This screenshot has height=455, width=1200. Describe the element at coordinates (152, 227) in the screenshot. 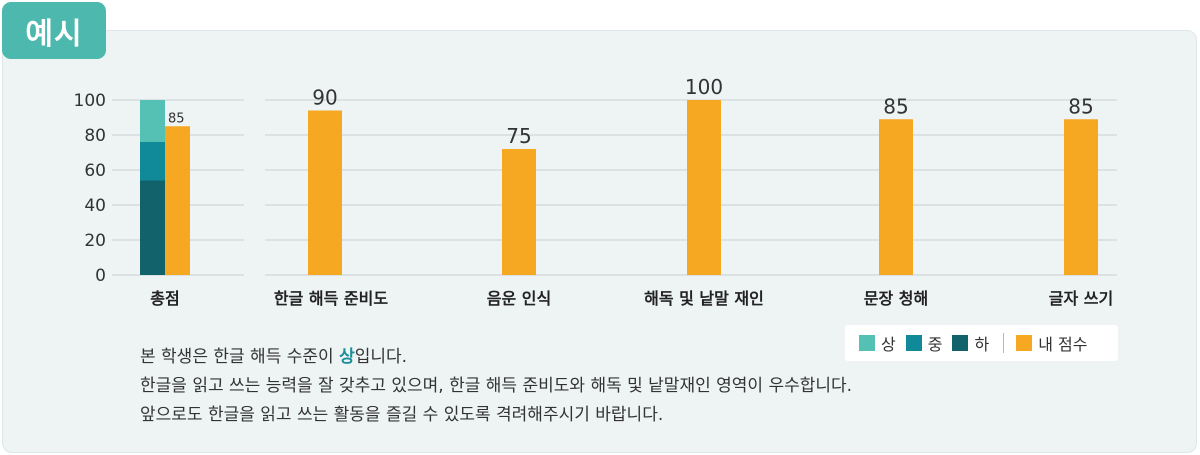

I see `stack-segment-low` at that location.